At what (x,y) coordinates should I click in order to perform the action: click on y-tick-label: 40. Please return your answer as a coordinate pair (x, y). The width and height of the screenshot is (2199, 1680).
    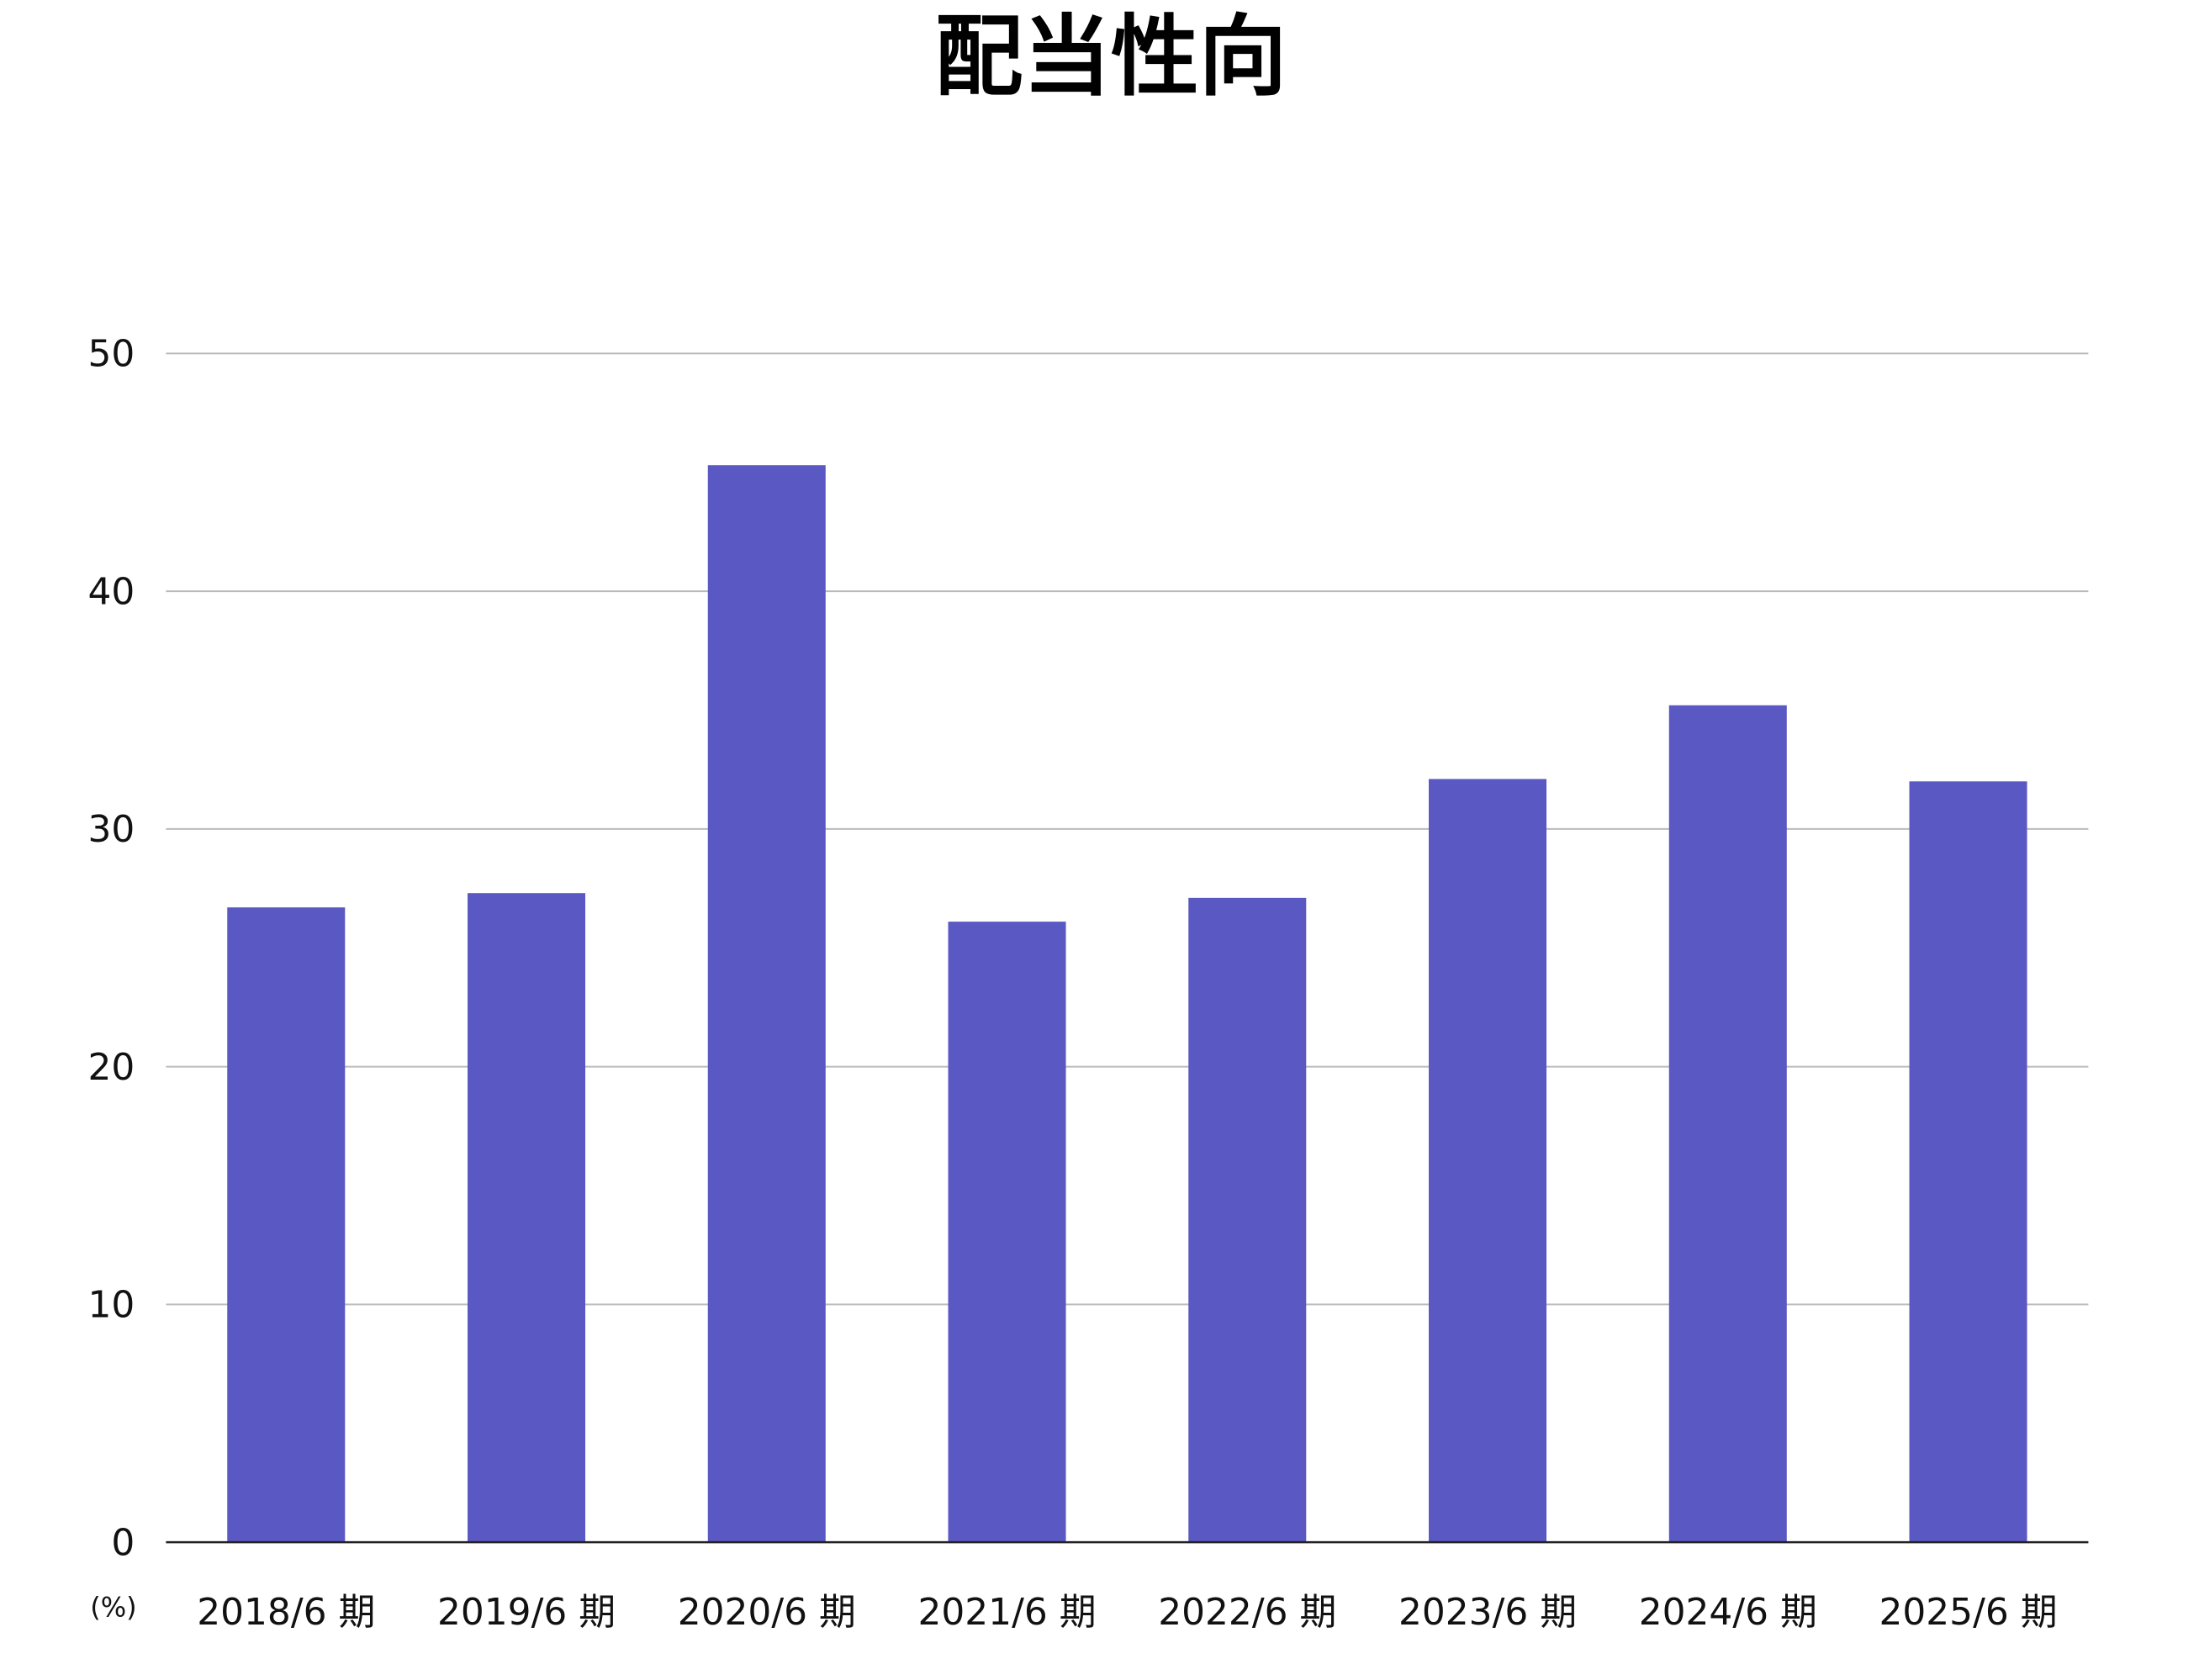
    Looking at the image, I should click on (111, 591).